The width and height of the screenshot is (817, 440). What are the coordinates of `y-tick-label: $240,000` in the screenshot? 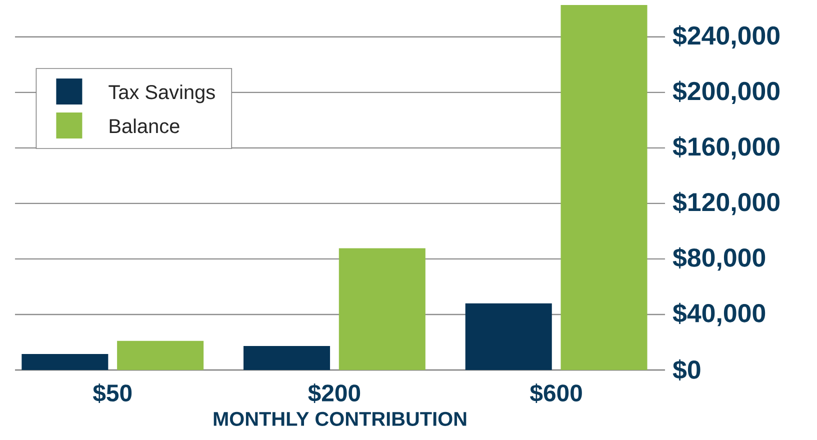 It's located at (726, 37).